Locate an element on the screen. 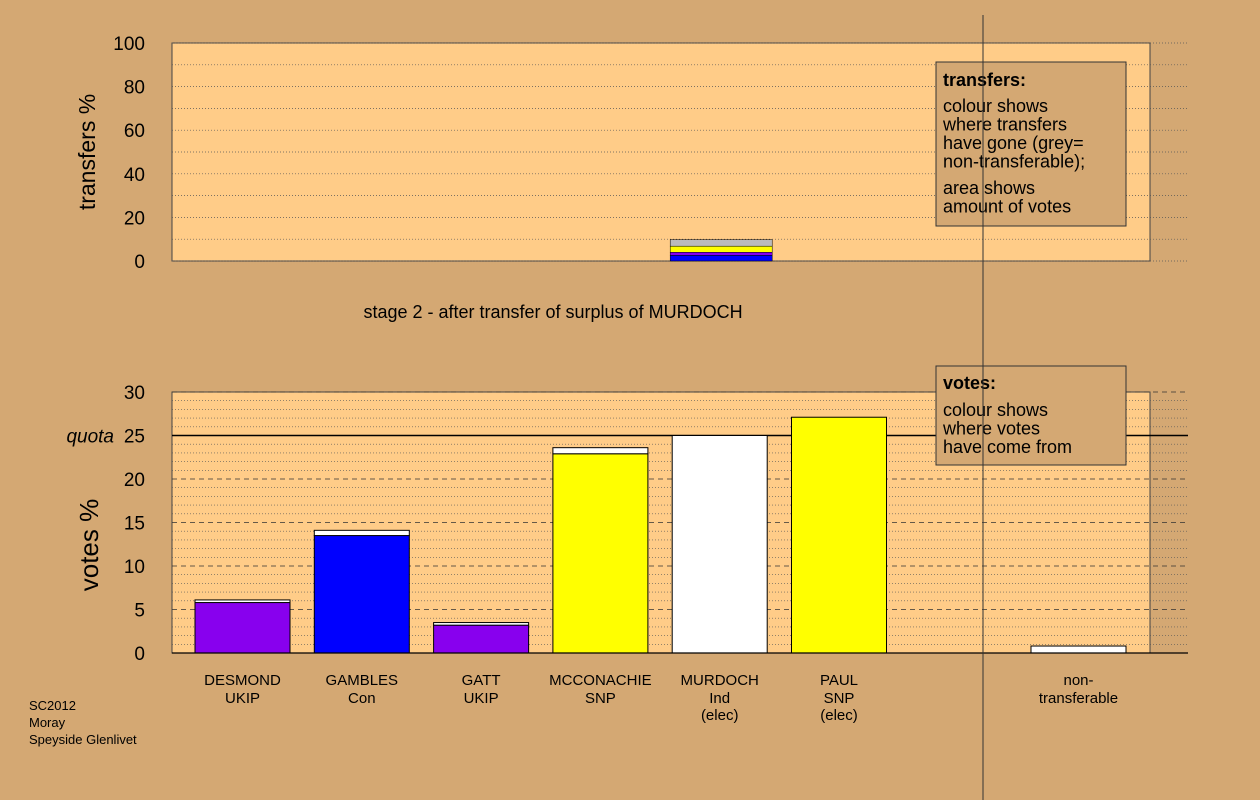 The image size is (1260, 800). non-transferable-bar is located at coordinates (1078, 649).